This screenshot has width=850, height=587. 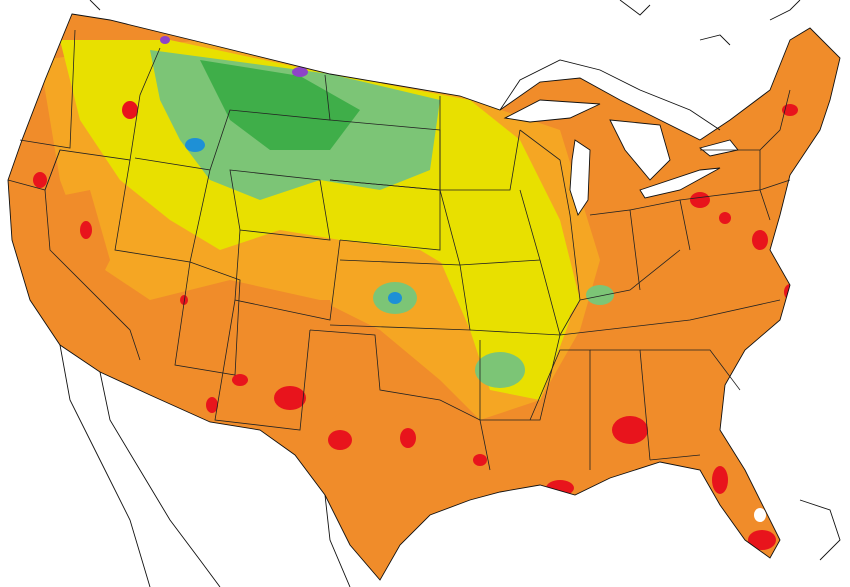 I want to click on yellow-midwest, so click(x=505, y=285).